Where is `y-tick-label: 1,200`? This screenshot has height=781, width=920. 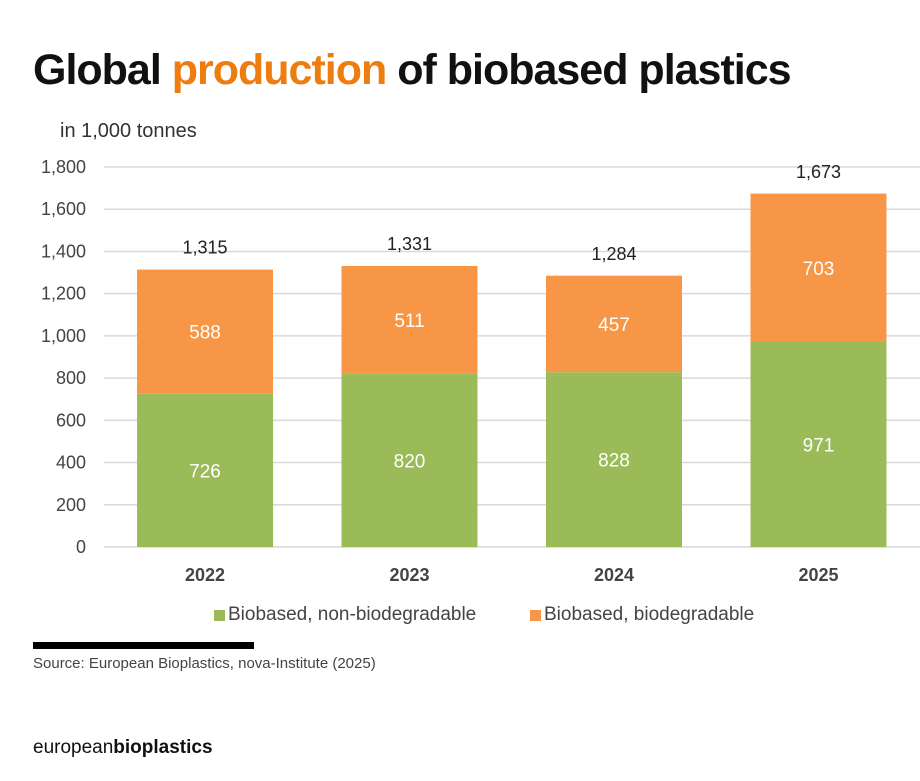
y-tick-label: 1,200 is located at coordinates (63, 294).